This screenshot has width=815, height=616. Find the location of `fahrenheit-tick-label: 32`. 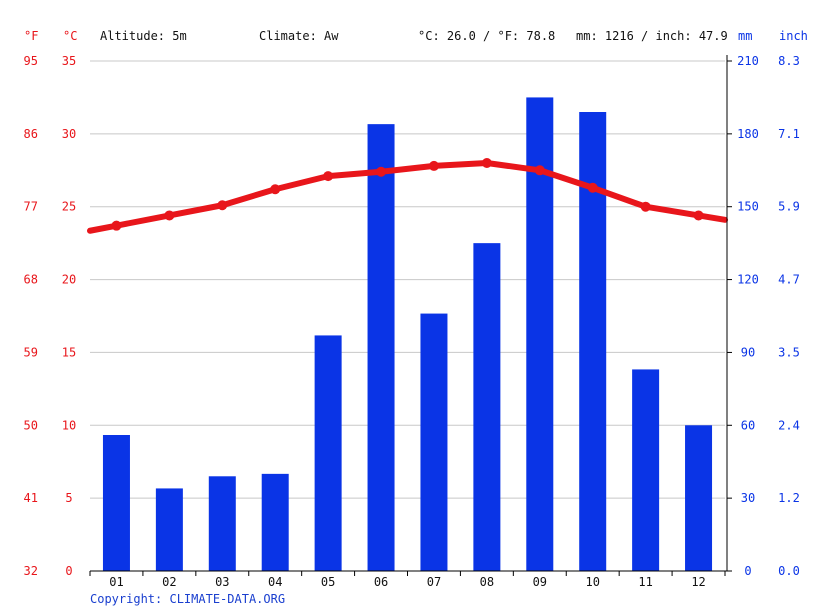

fahrenheit-tick-label: 32 is located at coordinates (31, 571).